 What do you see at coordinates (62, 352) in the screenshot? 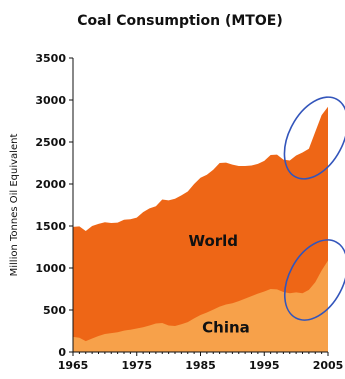
I see `y-tick-label: 0` at bounding box center [62, 352].